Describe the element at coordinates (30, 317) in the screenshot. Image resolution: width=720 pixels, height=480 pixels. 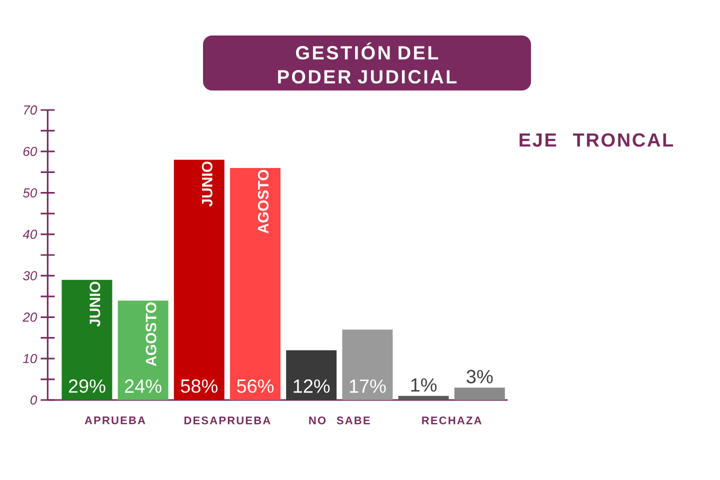
I see `y-tick-label: 20` at that location.